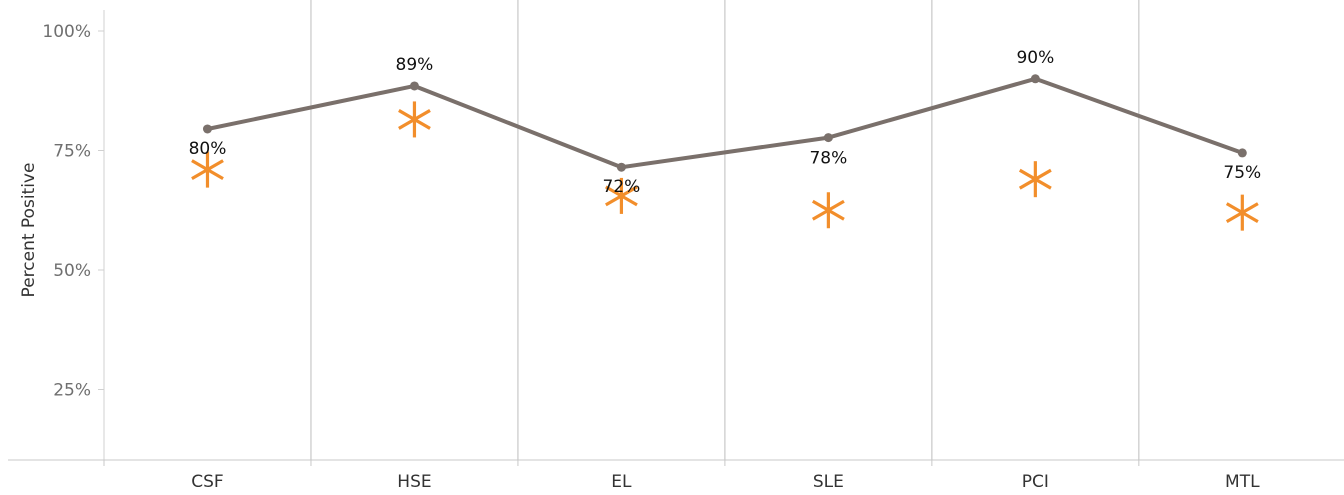  I want to click on y-tick-label: 75%, so click(72, 152).